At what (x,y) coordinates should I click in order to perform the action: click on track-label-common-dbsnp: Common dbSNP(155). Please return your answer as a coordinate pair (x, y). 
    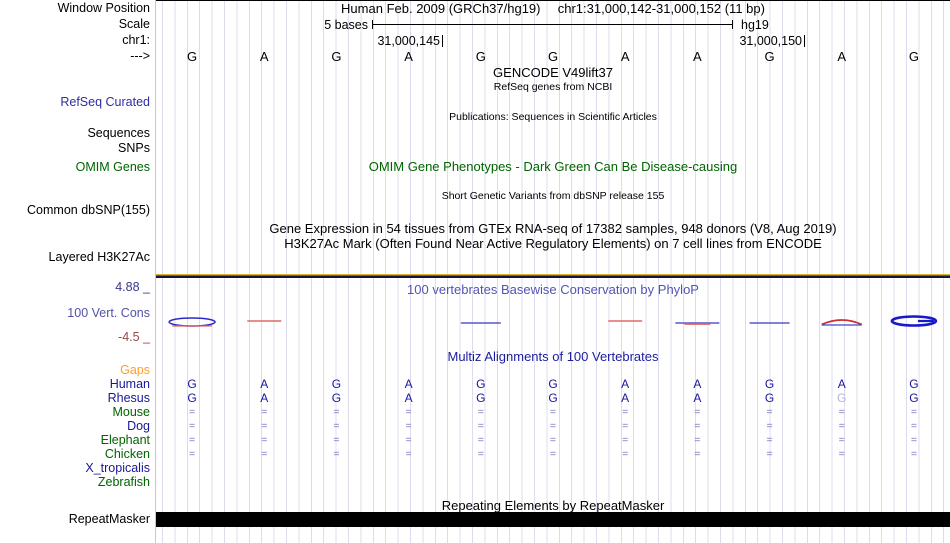
    Looking at the image, I should click on (88, 210).